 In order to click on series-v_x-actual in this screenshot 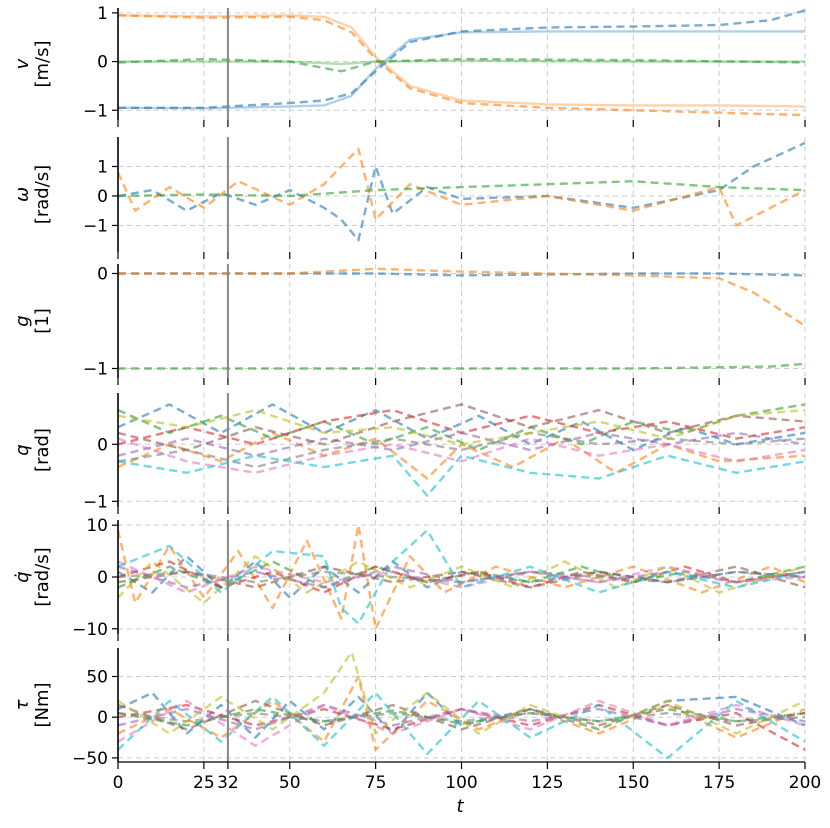, I will do `click(461, 65)`.